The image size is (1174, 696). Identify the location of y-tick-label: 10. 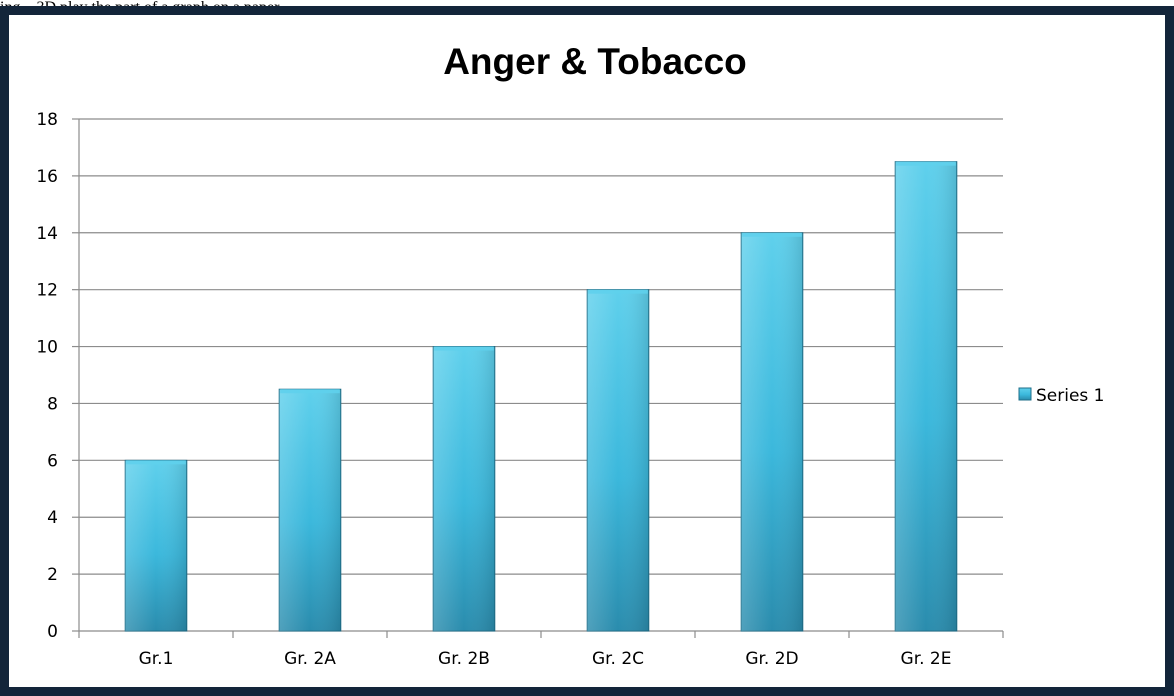
(47, 348).